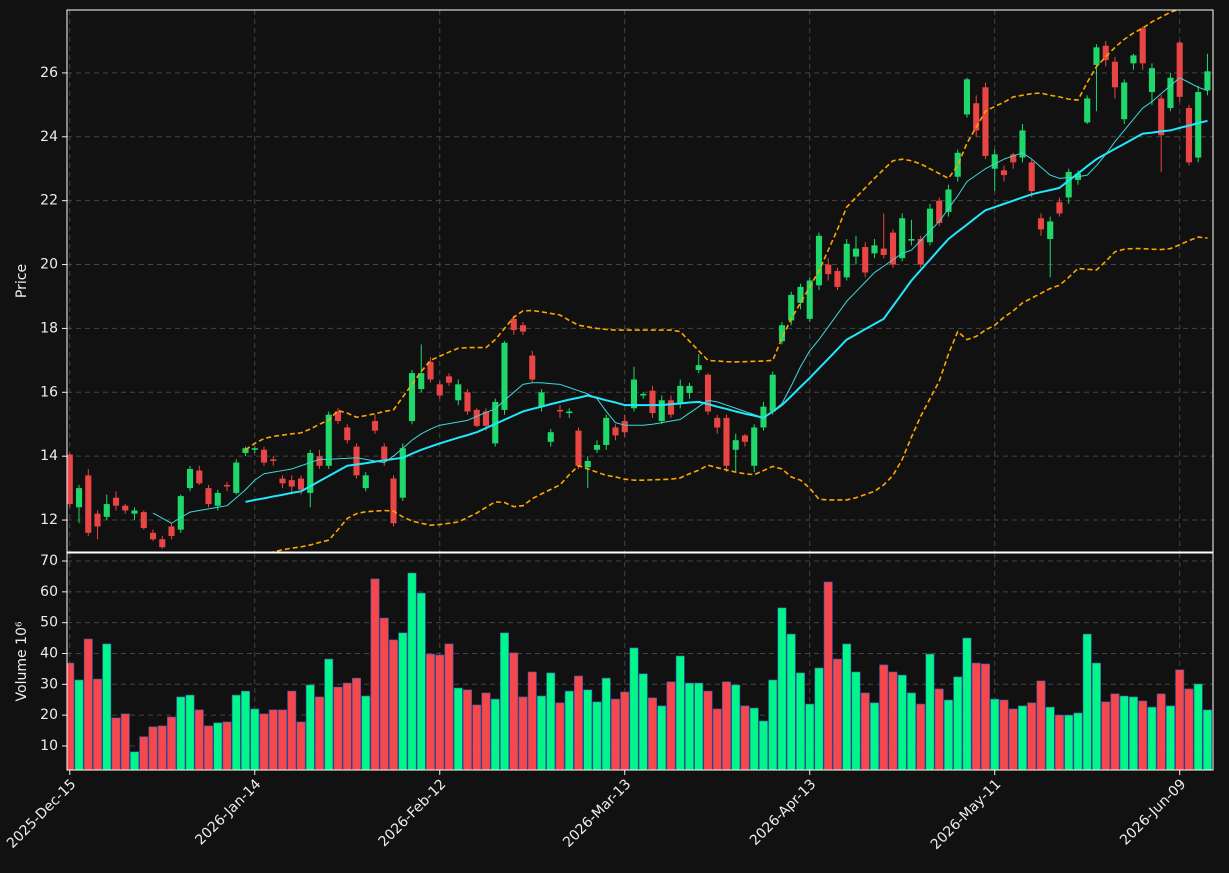  I want to click on y-axis-label: Price, so click(22, 281).